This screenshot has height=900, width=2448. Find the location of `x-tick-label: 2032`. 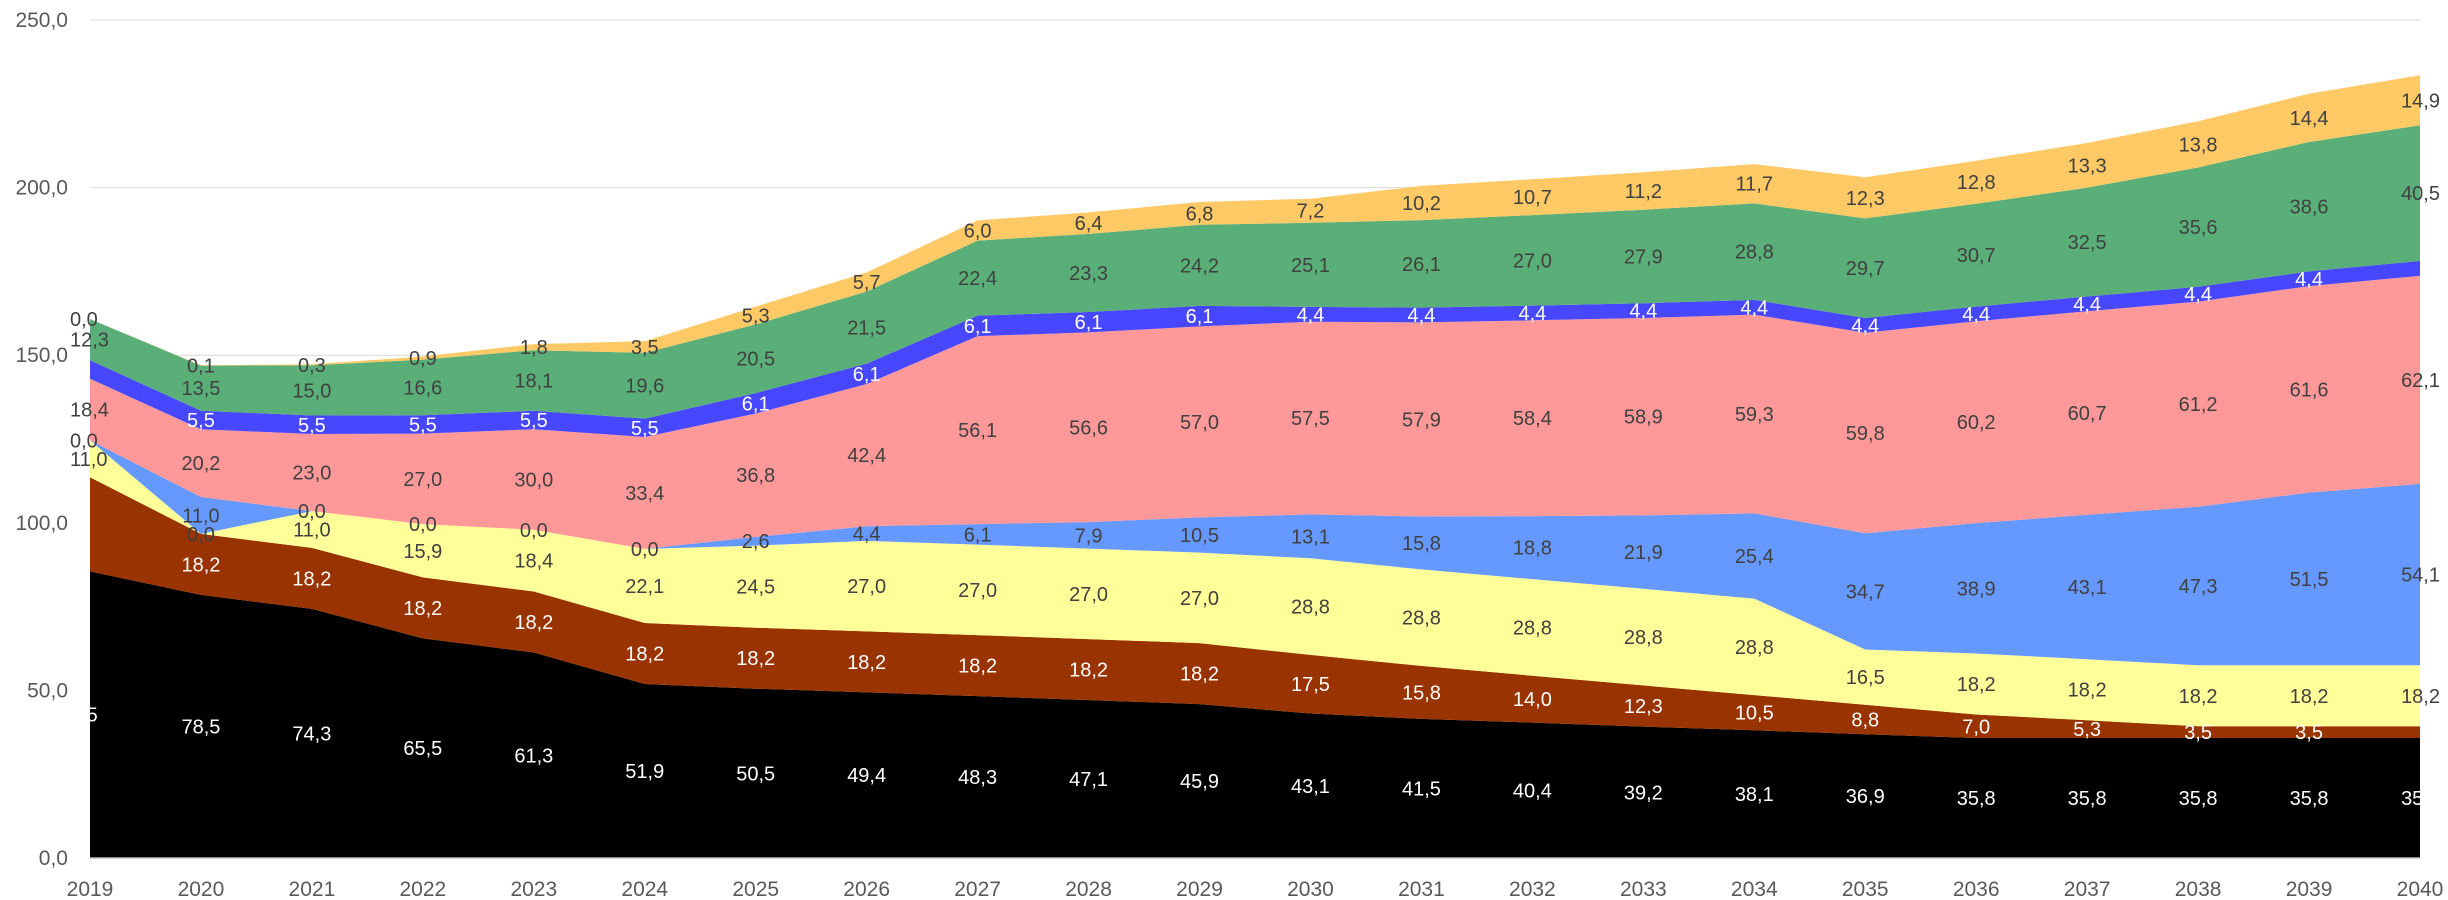

x-tick-label: 2032 is located at coordinates (1532, 889).